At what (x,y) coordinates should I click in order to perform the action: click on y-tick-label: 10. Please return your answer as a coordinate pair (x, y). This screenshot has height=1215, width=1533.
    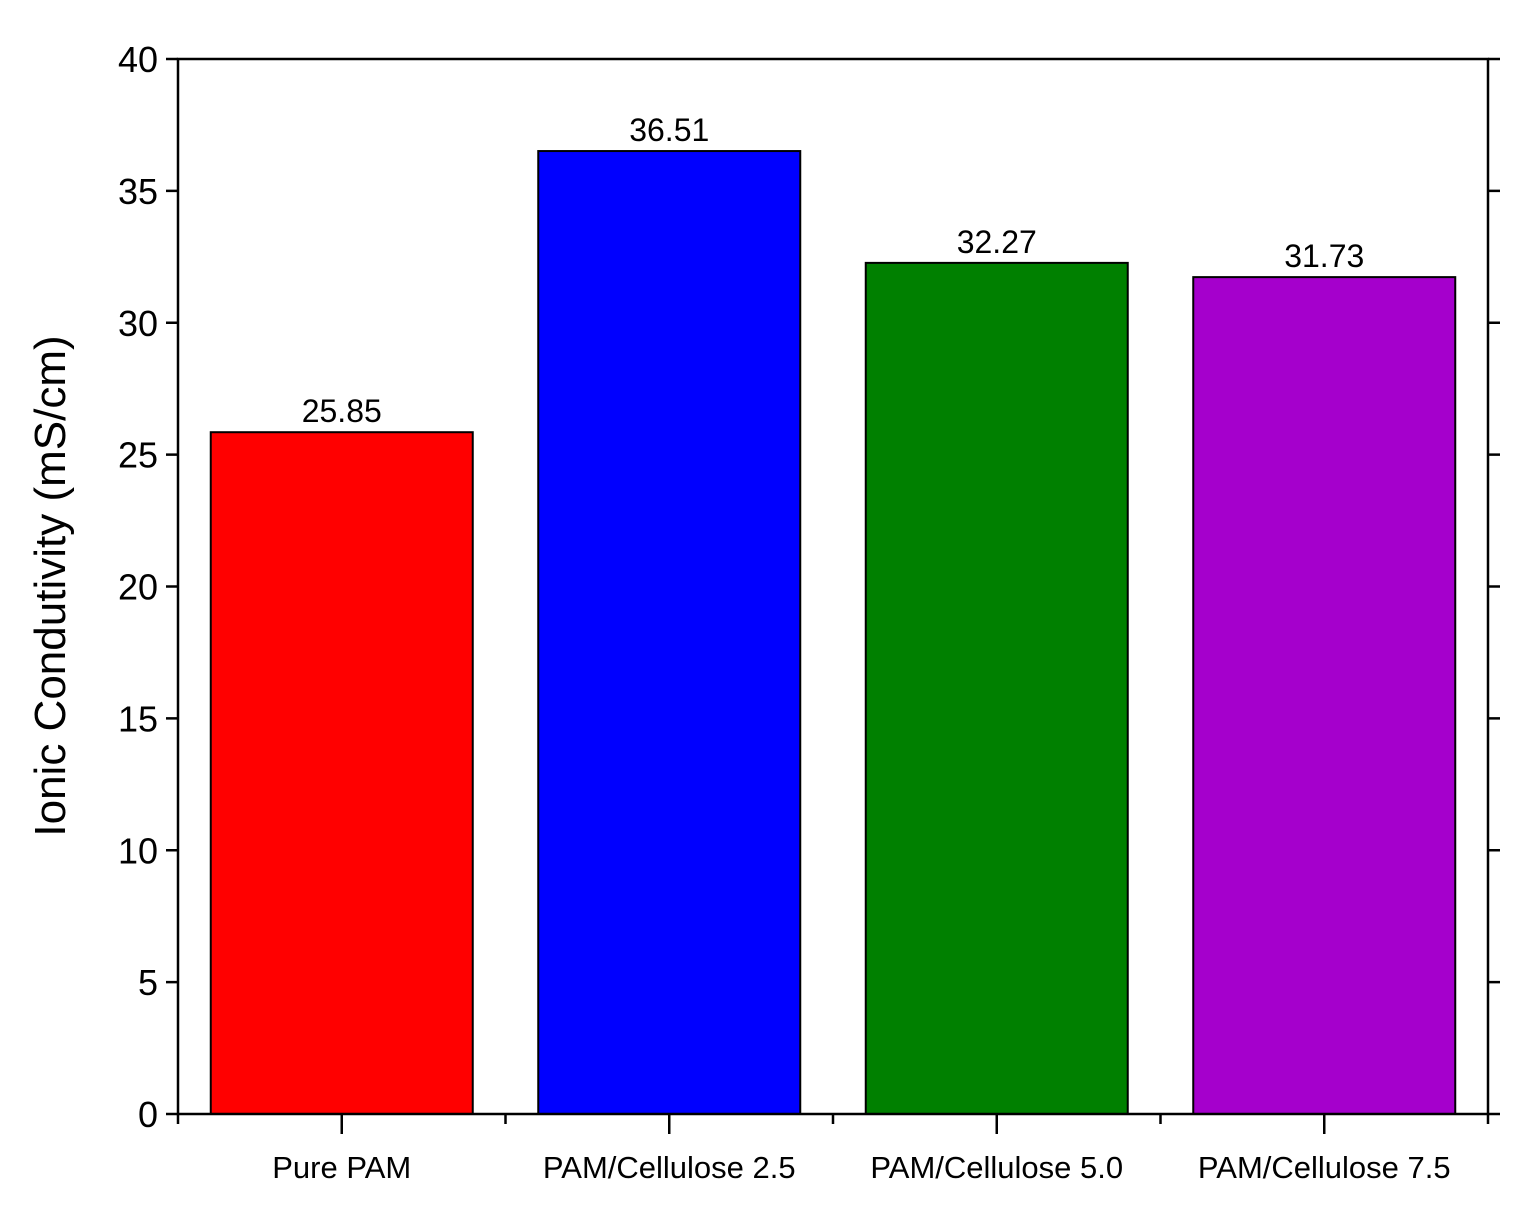
    Looking at the image, I should click on (138, 850).